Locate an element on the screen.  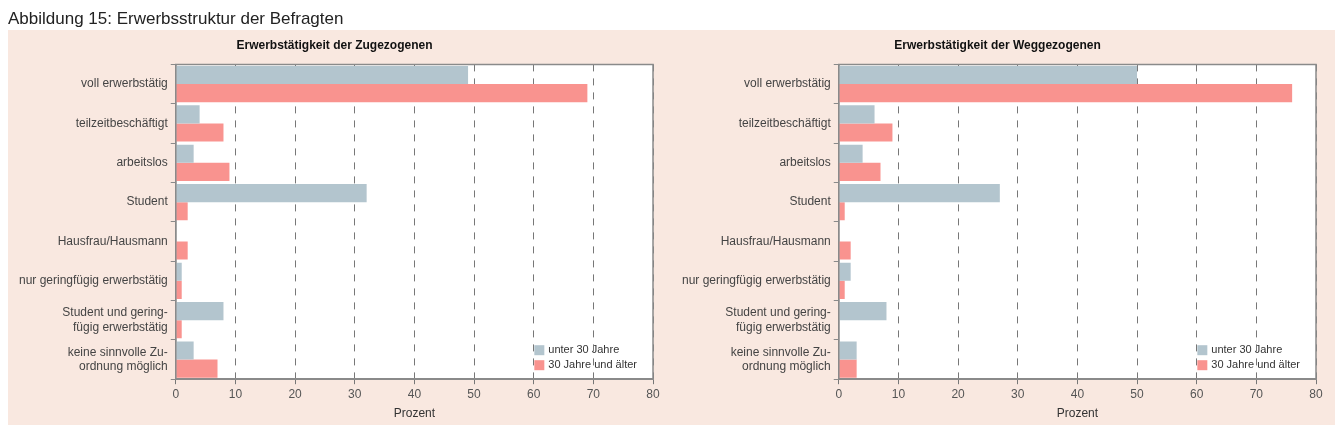
text: Abbildung 15: Erwerbsstruktur der Befragten is located at coordinates (176, 19).